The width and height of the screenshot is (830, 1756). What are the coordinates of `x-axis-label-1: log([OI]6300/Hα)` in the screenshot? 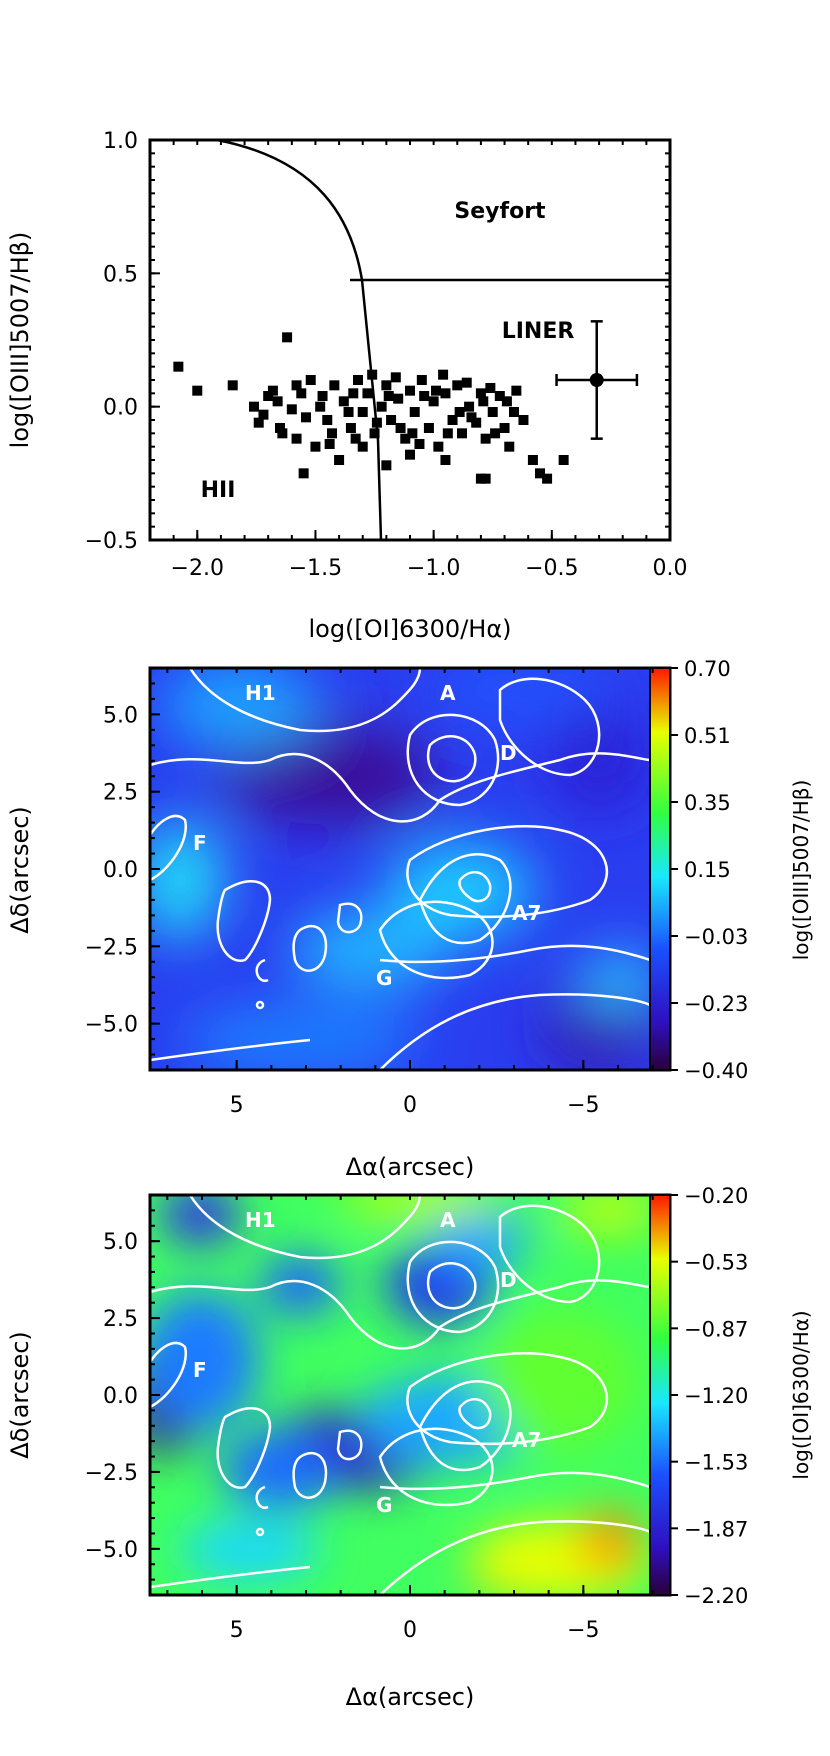 It's located at (409, 629).